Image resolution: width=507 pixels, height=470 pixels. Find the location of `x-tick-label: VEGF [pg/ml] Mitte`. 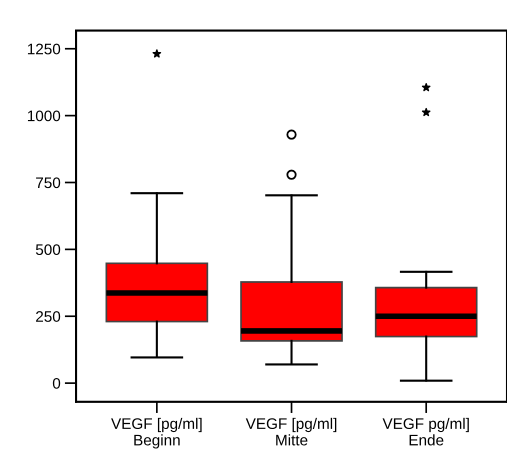

x-tick-label: VEGF [pg/ml] Mitte is located at coordinates (291, 432).